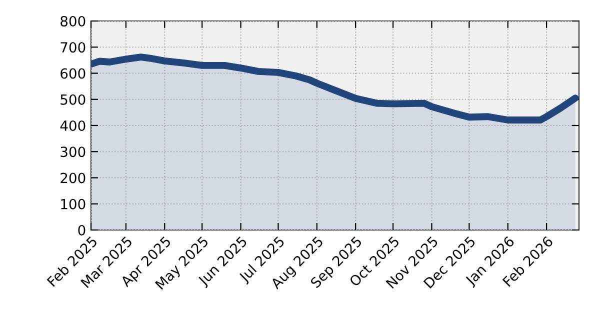 The width and height of the screenshot is (594, 325). Describe the element at coordinates (73, 99) in the screenshot. I see `y-tick-label: 500` at that location.